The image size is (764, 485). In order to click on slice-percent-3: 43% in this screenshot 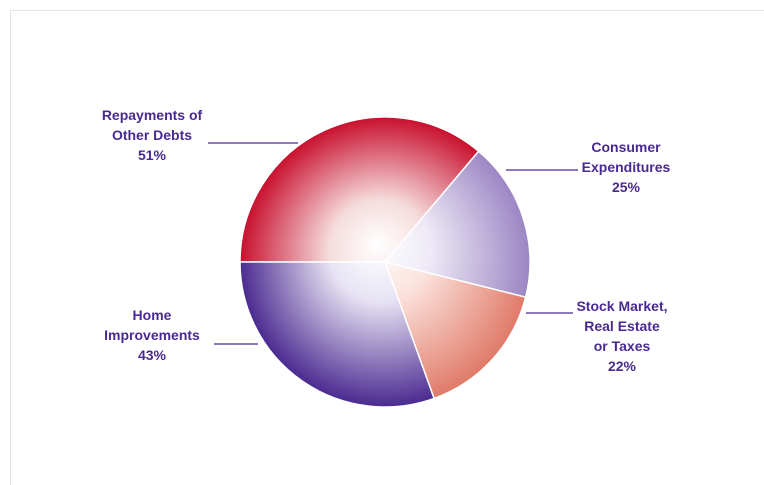, I will do `click(152, 355)`.